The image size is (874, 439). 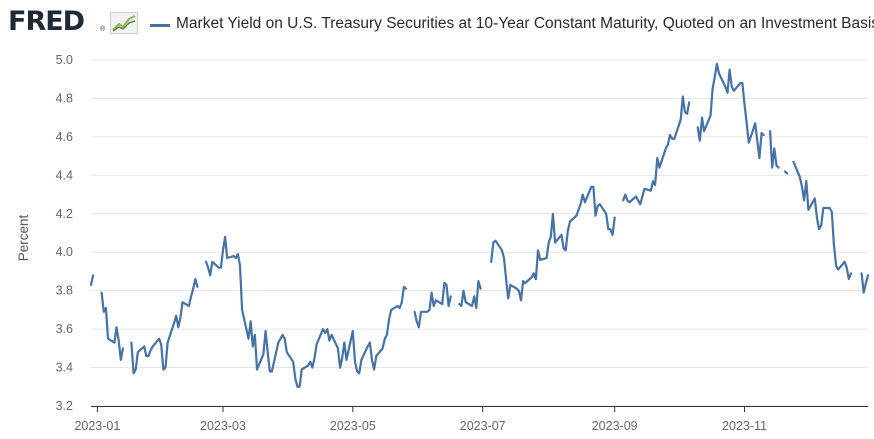 I want to click on x-tick-label: 2023-01, so click(x=97, y=426).